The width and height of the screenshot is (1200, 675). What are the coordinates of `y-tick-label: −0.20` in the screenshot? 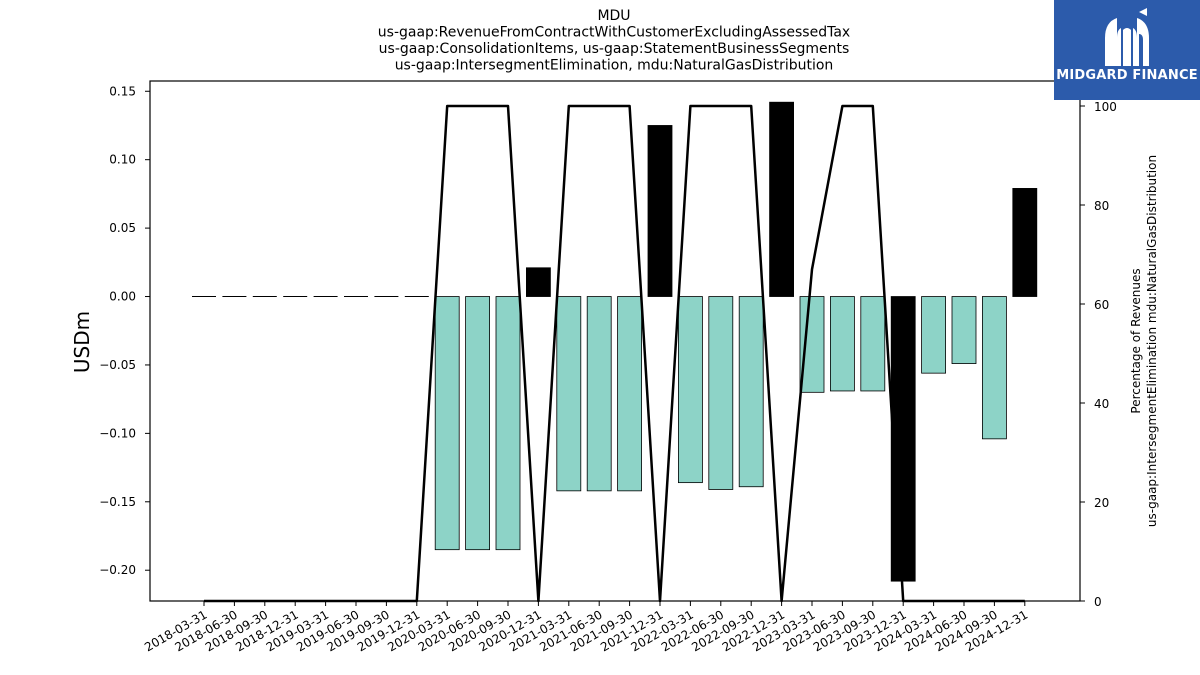 It's located at (117, 570).